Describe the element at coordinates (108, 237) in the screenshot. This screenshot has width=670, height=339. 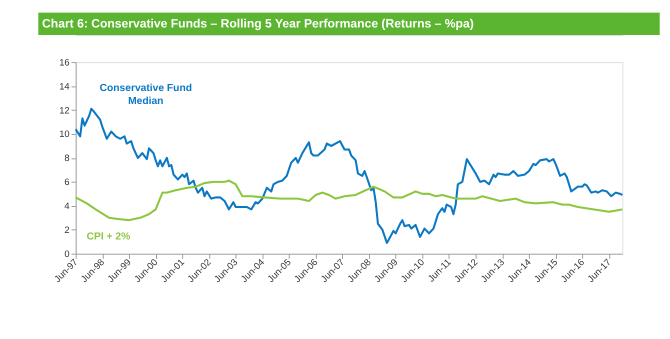
I see `series-label: CPI + 2%` at that location.